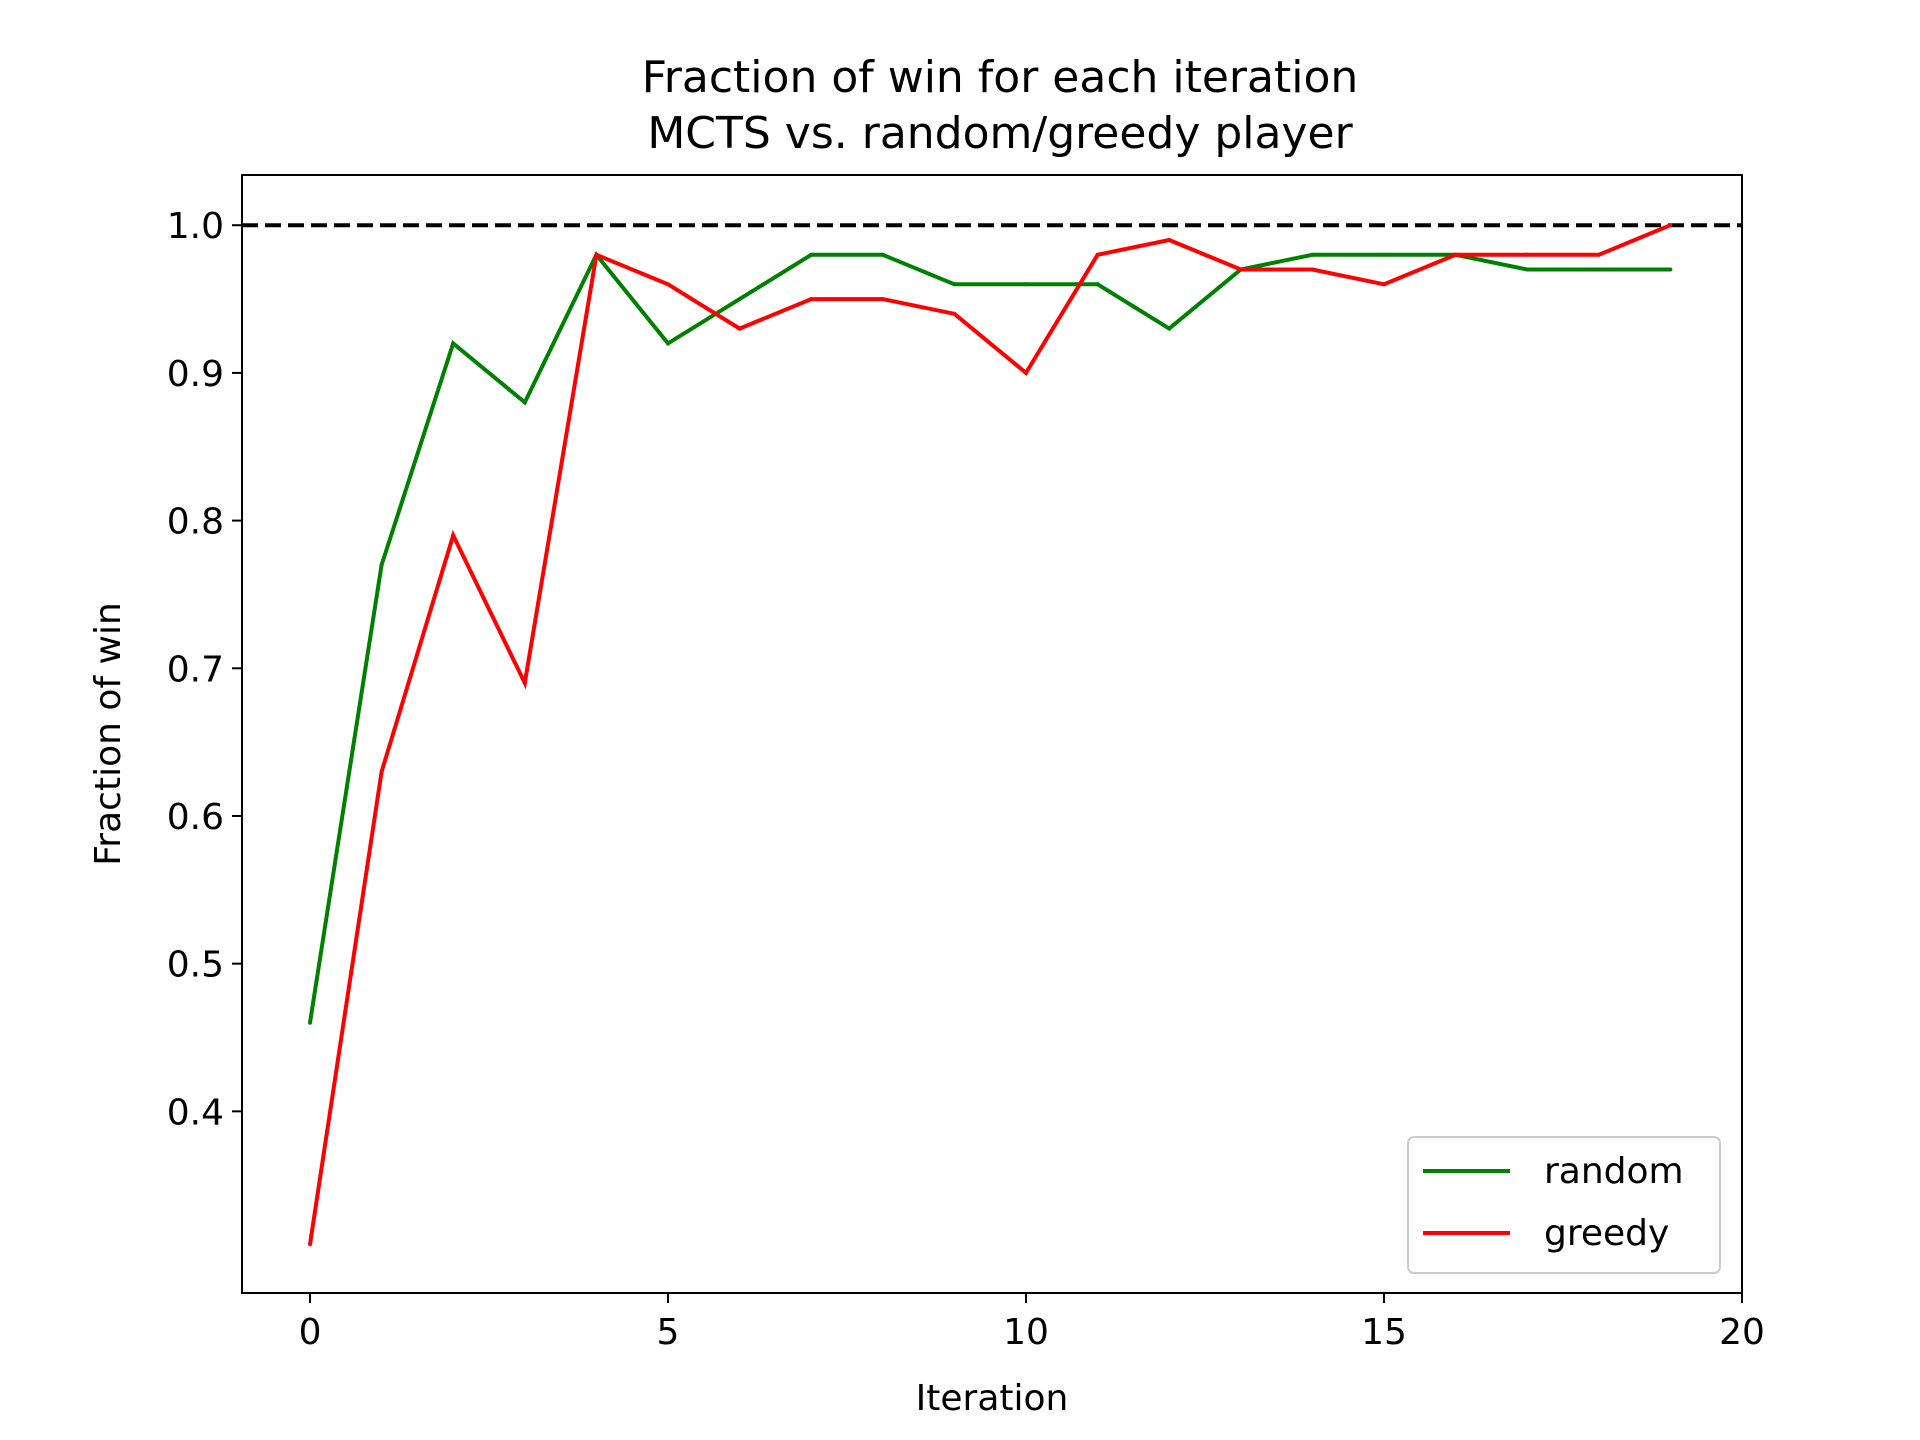 This screenshot has width=1920, height=1440. What do you see at coordinates (195, 817) in the screenshot?
I see `y-tick-label: 0.6` at bounding box center [195, 817].